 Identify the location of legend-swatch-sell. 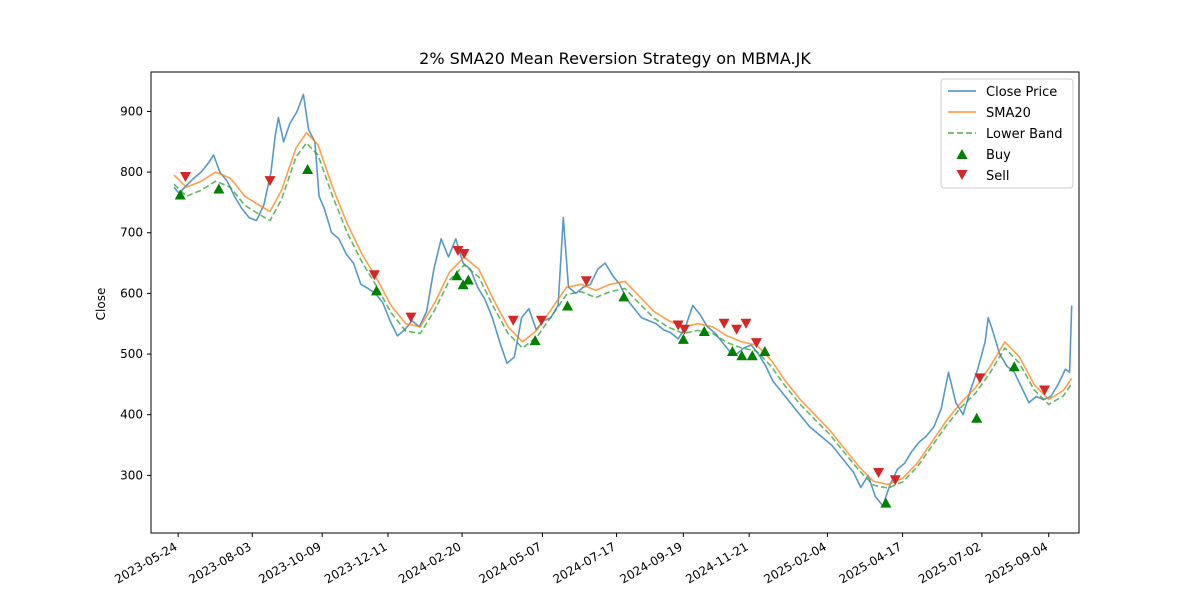
(962, 175).